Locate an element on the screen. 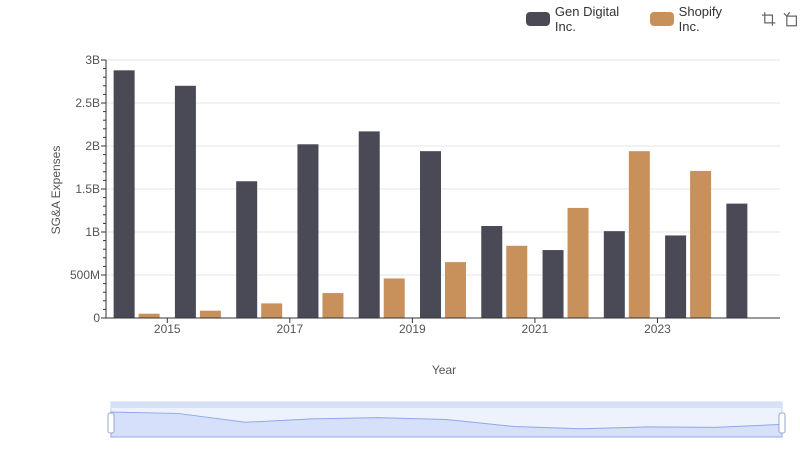 The image size is (800, 461). bar-gen-digital-2018 is located at coordinates (369, 224).